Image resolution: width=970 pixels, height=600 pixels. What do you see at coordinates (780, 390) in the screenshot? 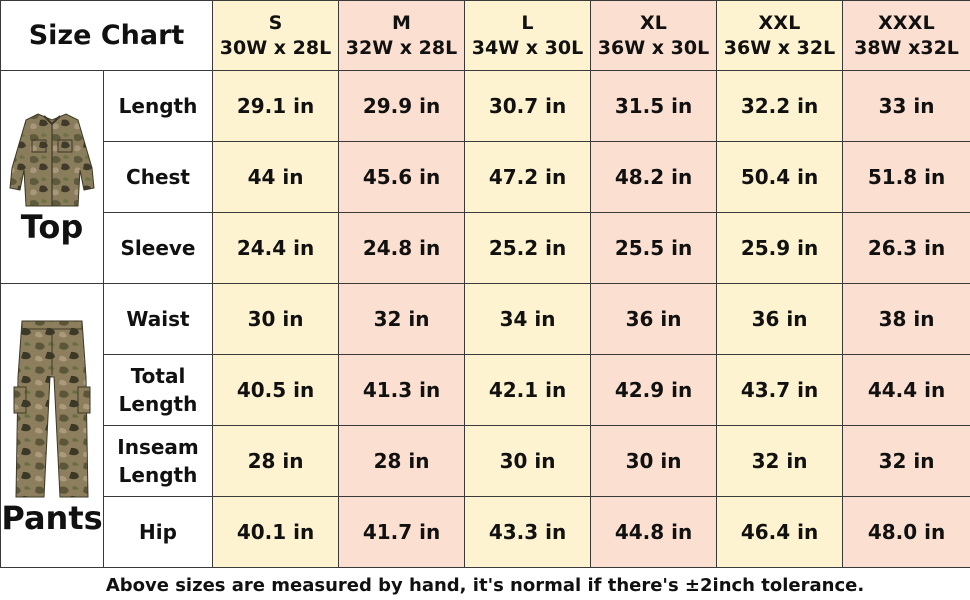
I see `table-cell: 43.7 in` at bounding box center [780, 390].